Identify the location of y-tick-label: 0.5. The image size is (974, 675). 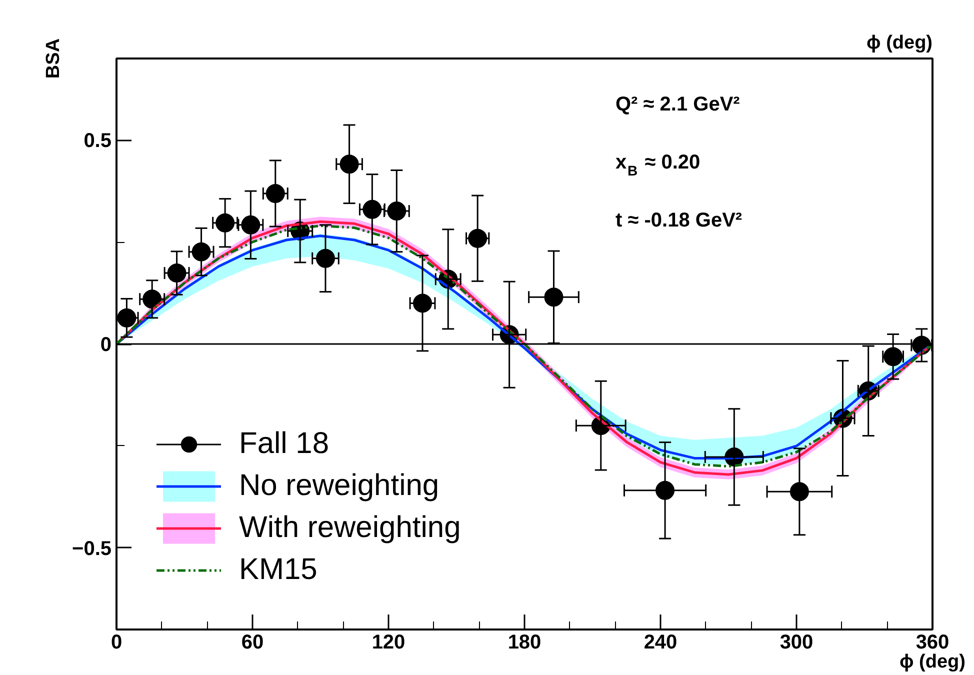
(98, 141).